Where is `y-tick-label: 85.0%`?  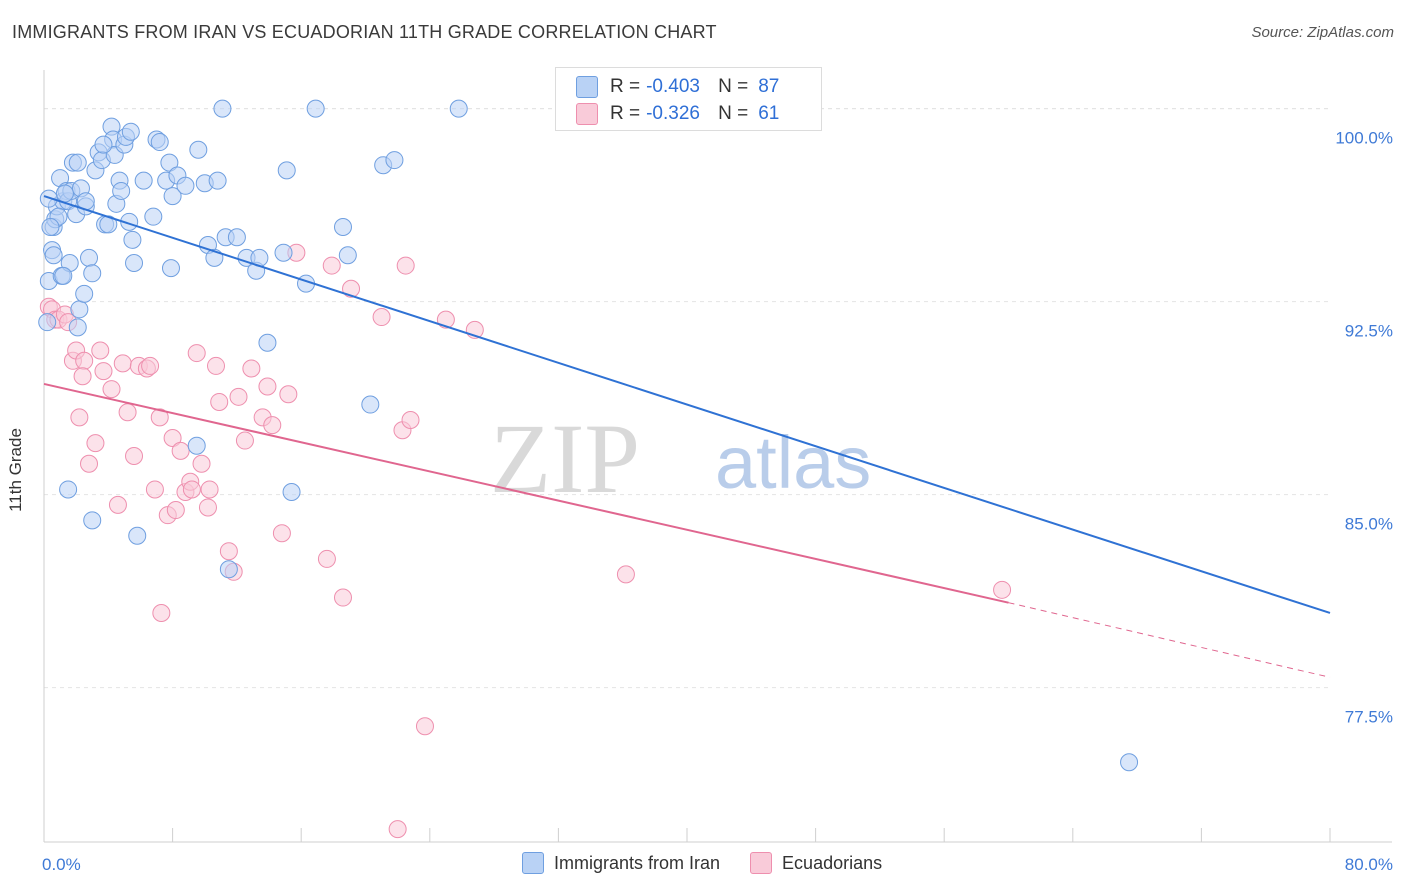
y-tick-label: 85.0% is located at coordinates (1369, 524).